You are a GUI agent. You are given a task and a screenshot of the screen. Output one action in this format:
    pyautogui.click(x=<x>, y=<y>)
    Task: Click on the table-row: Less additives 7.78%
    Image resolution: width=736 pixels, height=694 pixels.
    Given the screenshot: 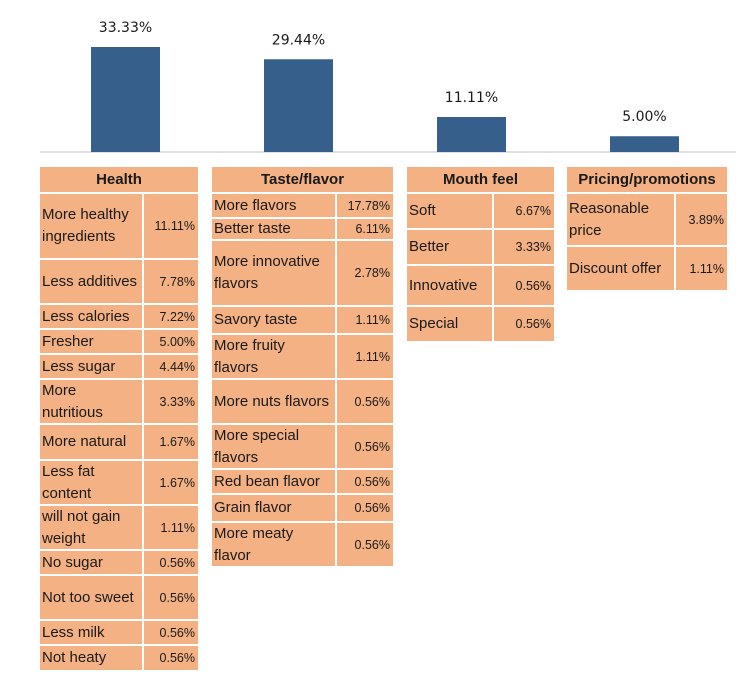 What is the action you would take?
    pyautogui.click(x=119, y=281)
    